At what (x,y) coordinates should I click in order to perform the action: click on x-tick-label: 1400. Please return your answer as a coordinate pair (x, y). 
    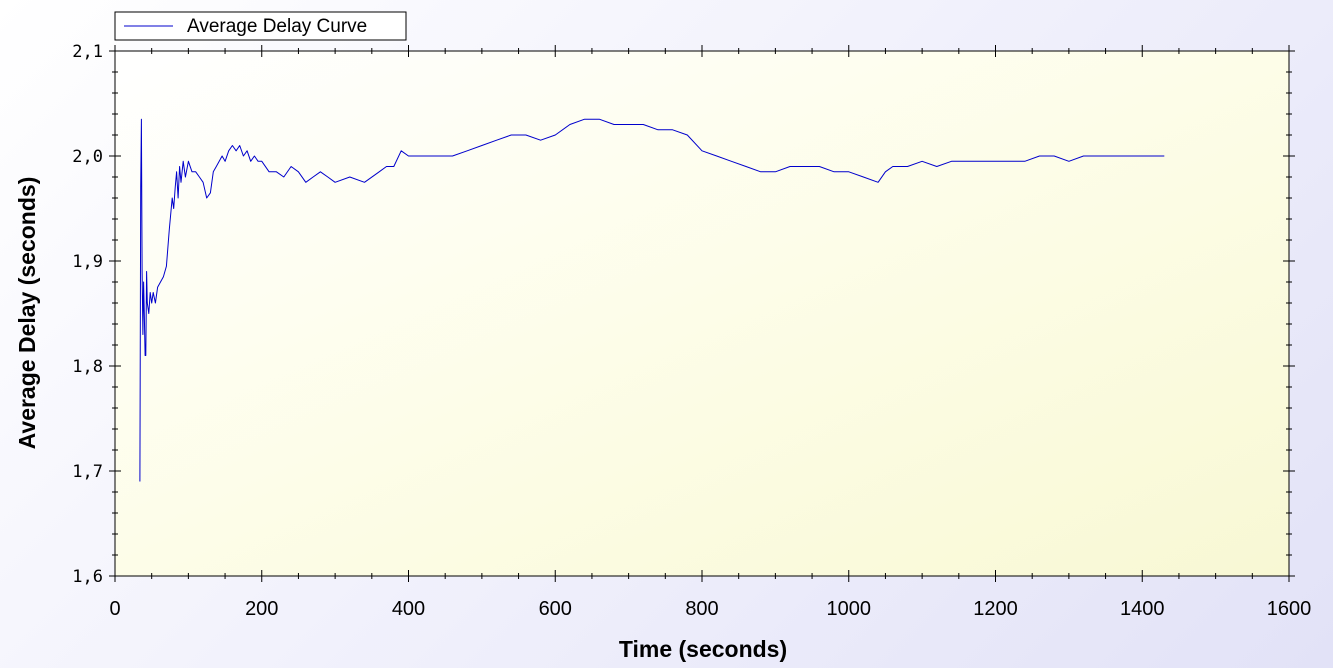
    Looking at the image, I should click on (1142, 609).